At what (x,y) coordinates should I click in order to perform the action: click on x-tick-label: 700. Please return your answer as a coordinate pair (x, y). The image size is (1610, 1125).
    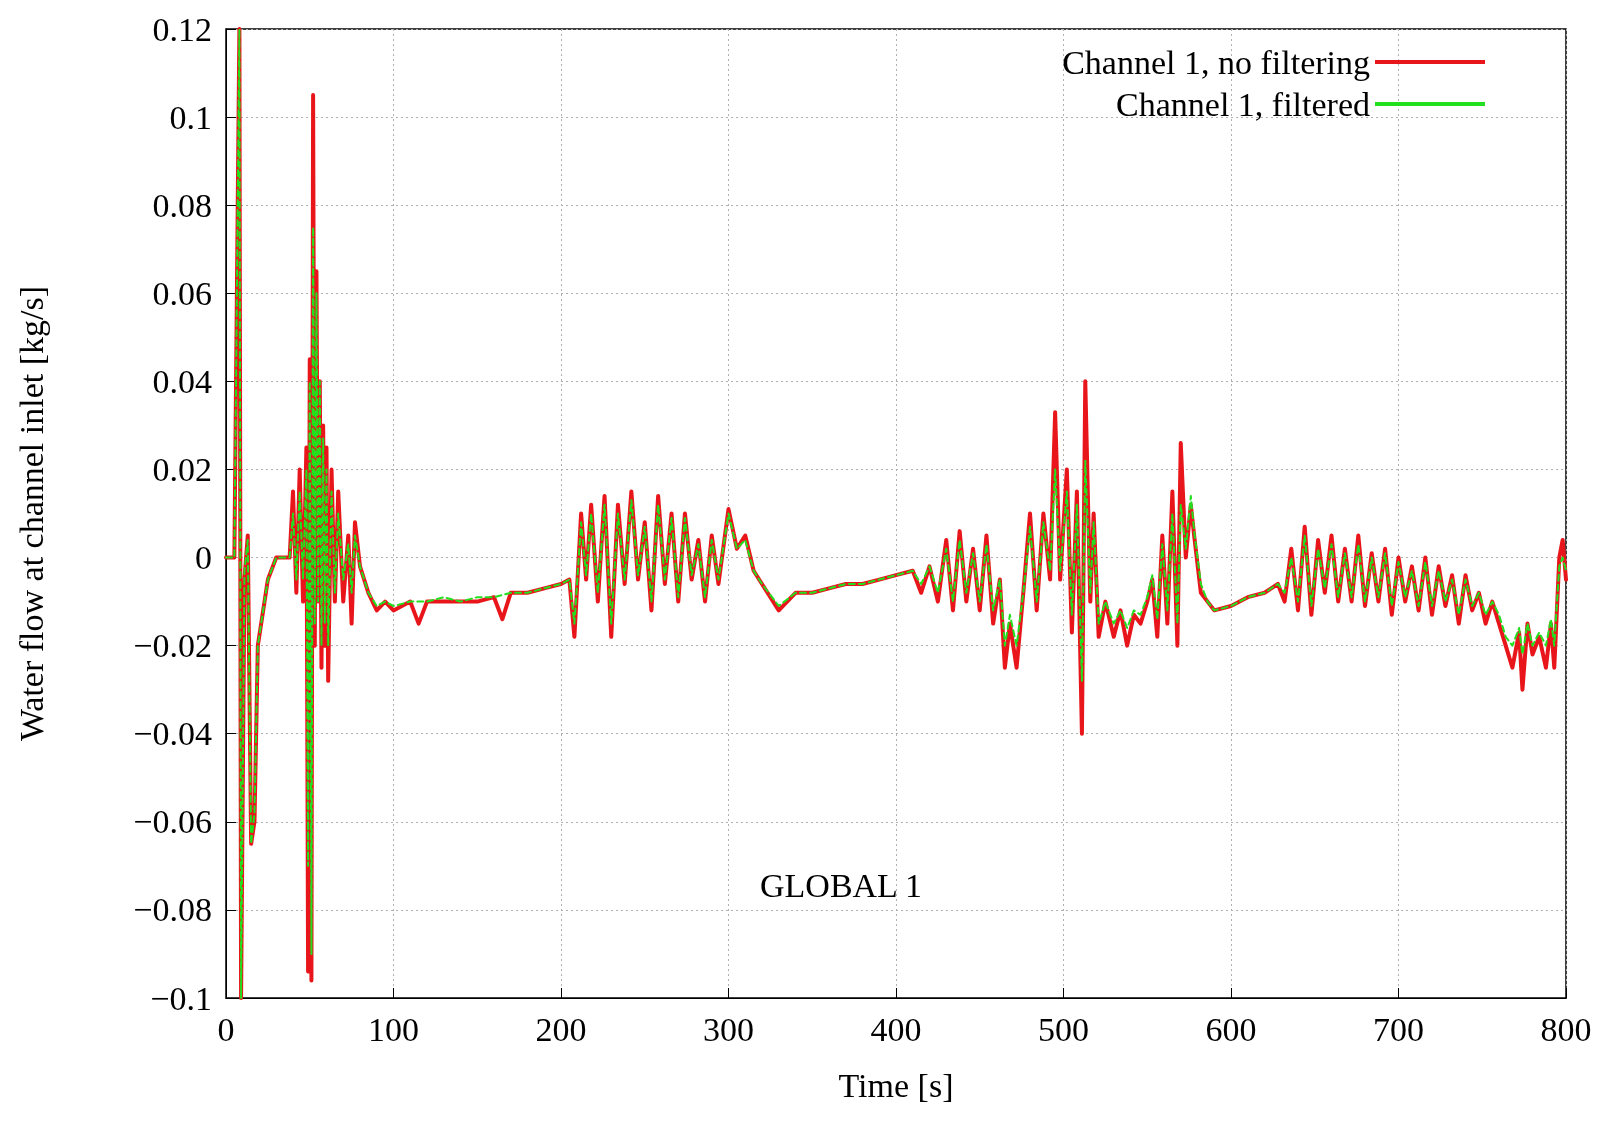
    Looking at the image, I should click on (1398, 1029).